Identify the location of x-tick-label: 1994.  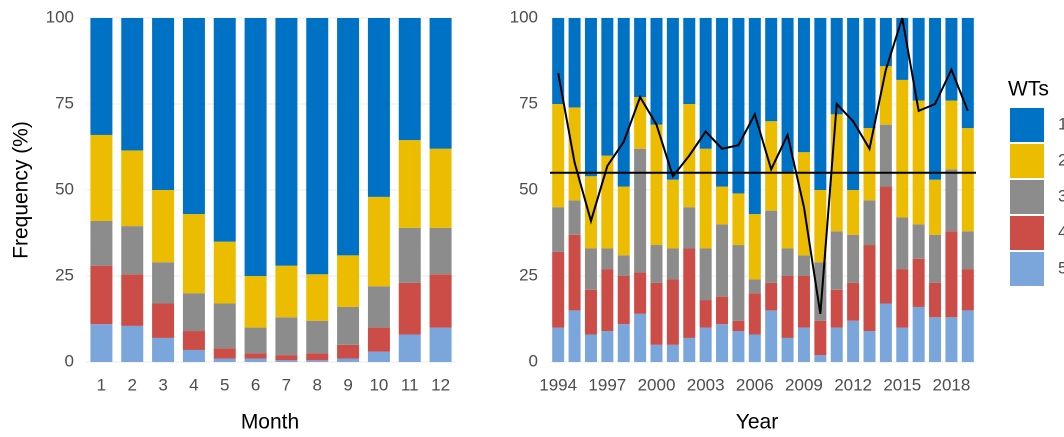
(558, 384).